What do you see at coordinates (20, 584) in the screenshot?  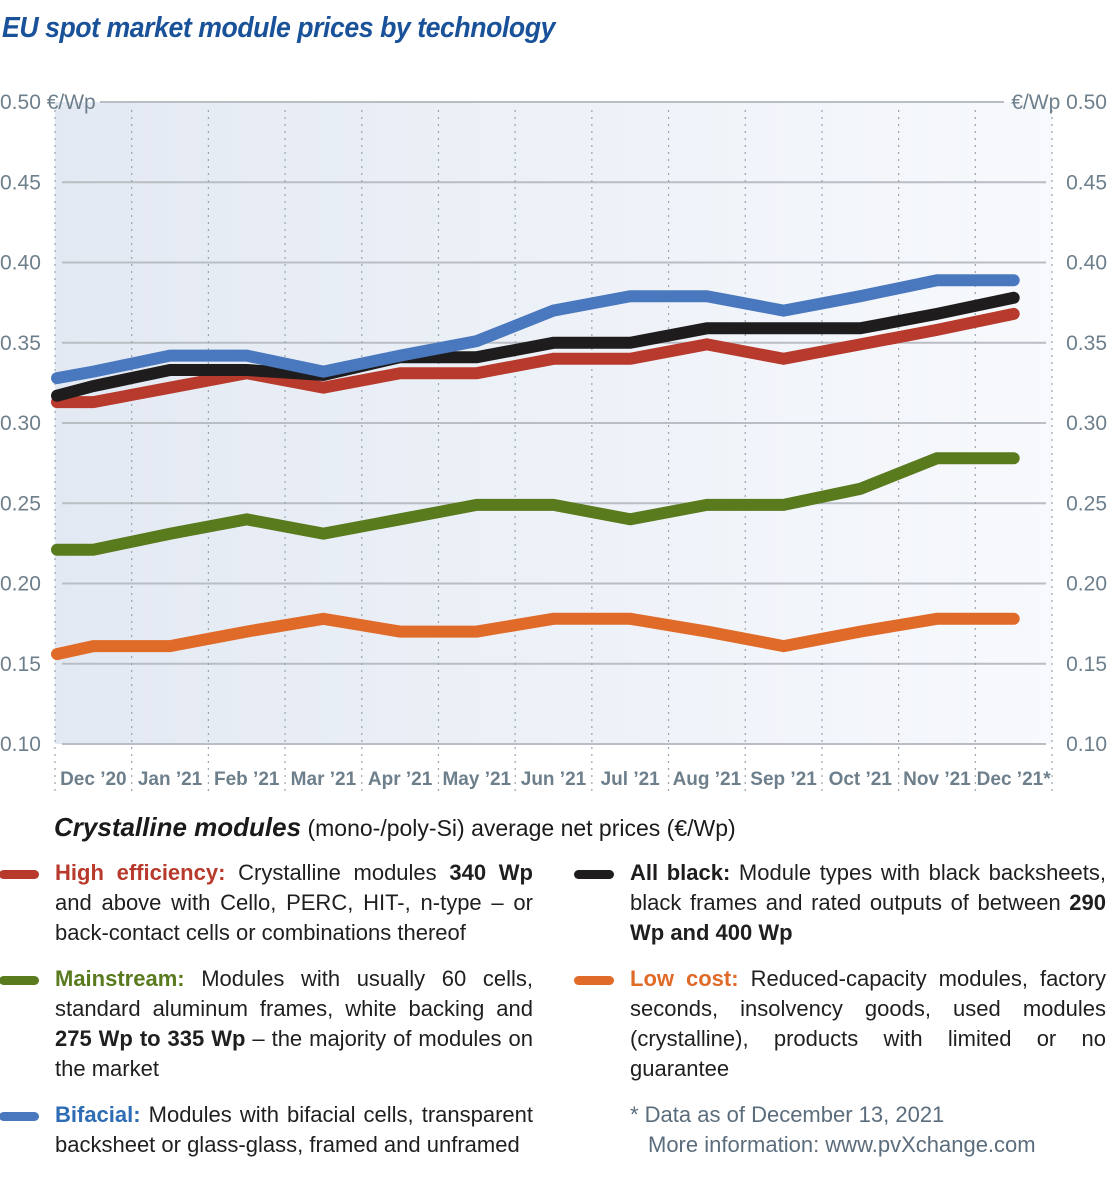 I see `y-tick-left: 0.20` at bounding box center [20, 584].